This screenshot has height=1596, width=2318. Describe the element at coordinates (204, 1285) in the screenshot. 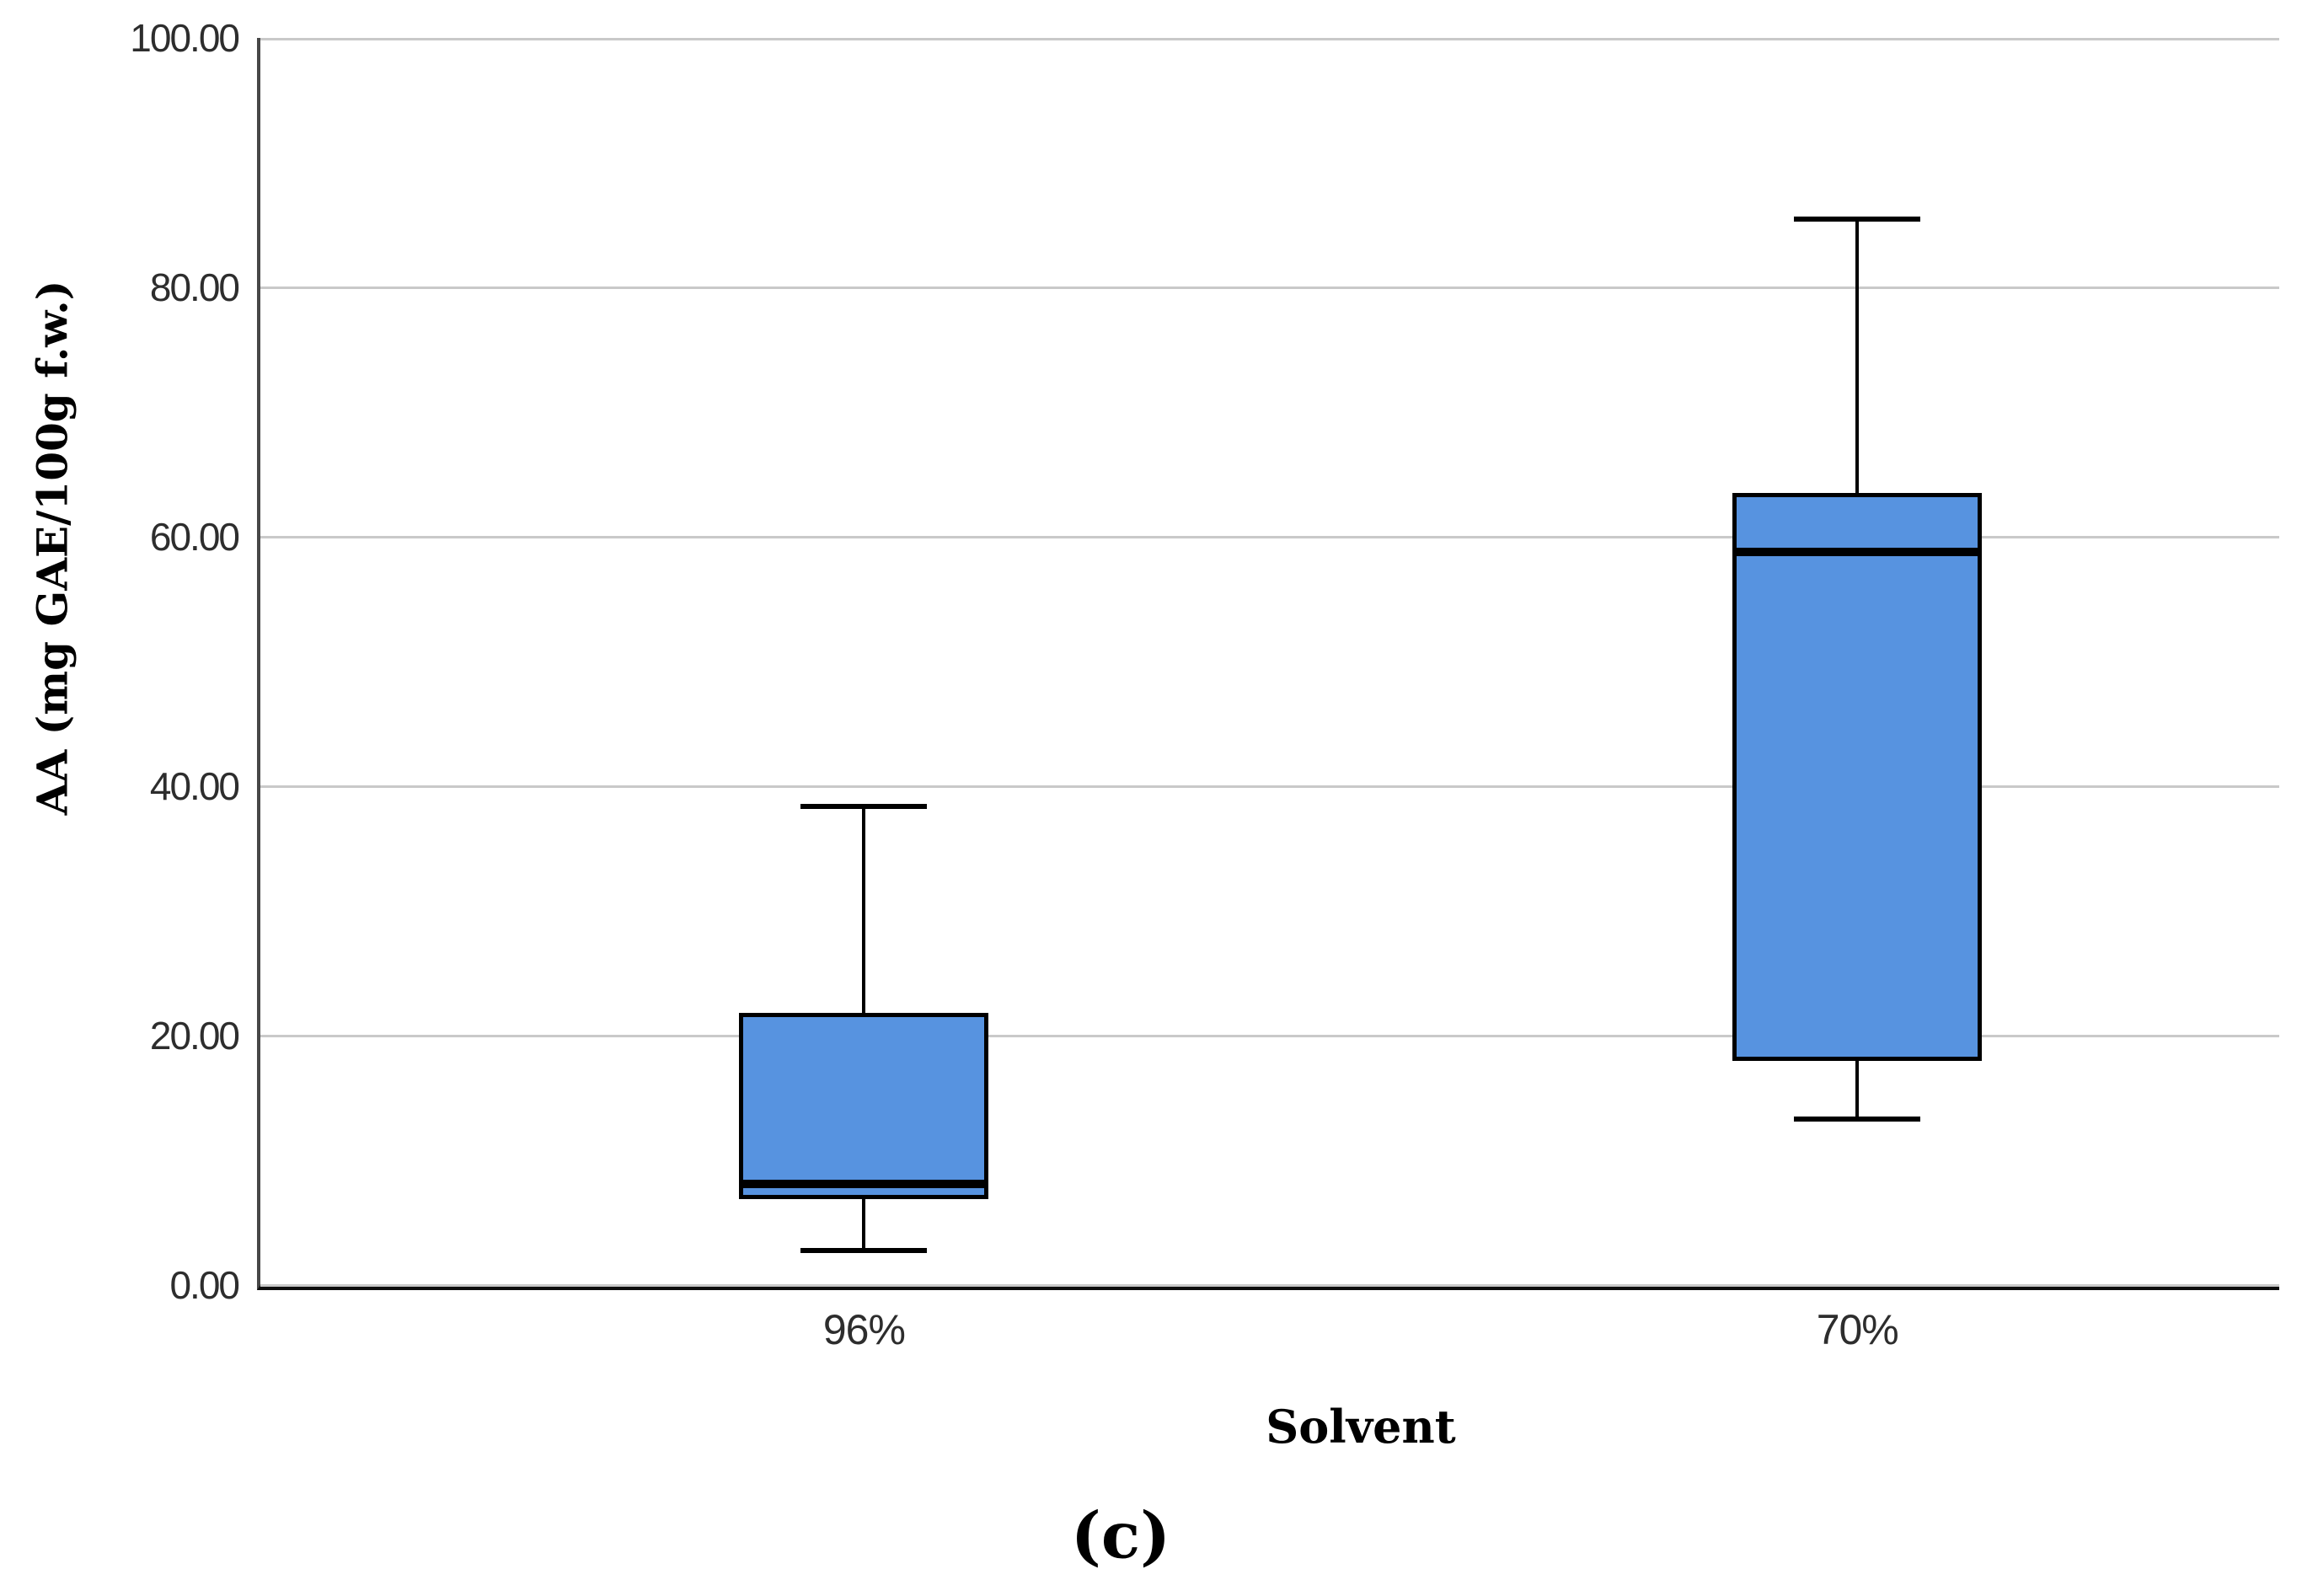

I see `y-tick-label: 0.00` at that location.